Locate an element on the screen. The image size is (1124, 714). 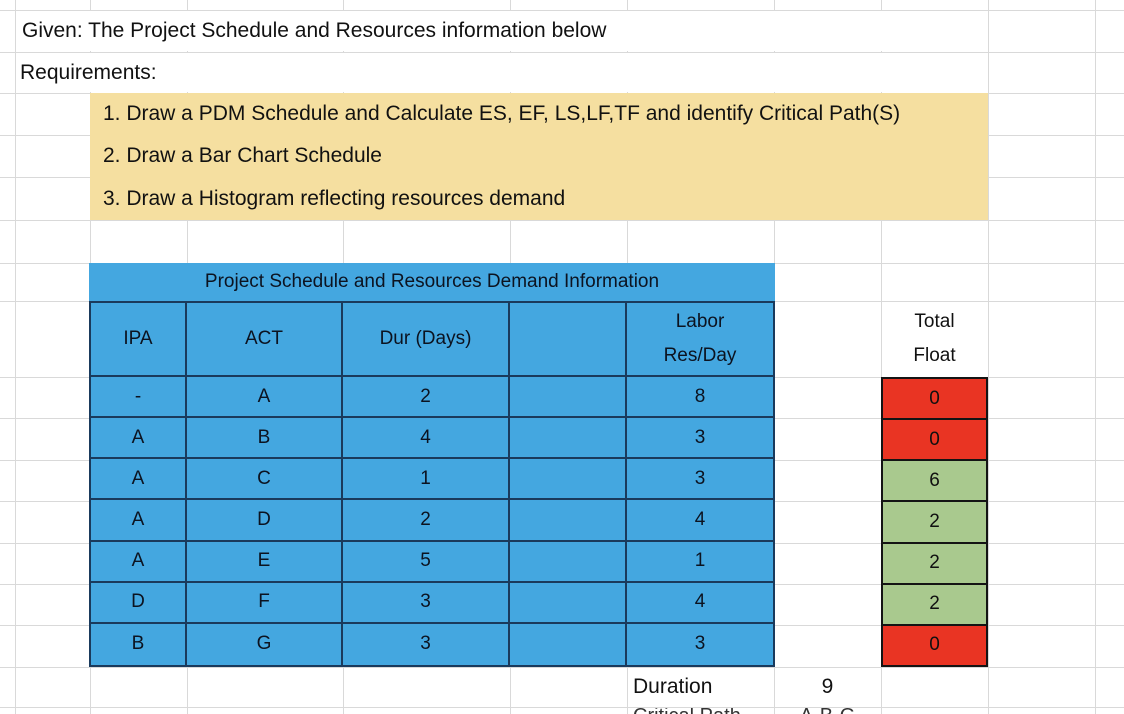
total-float-cell-3: 6 is located at coordinates (934, 482).